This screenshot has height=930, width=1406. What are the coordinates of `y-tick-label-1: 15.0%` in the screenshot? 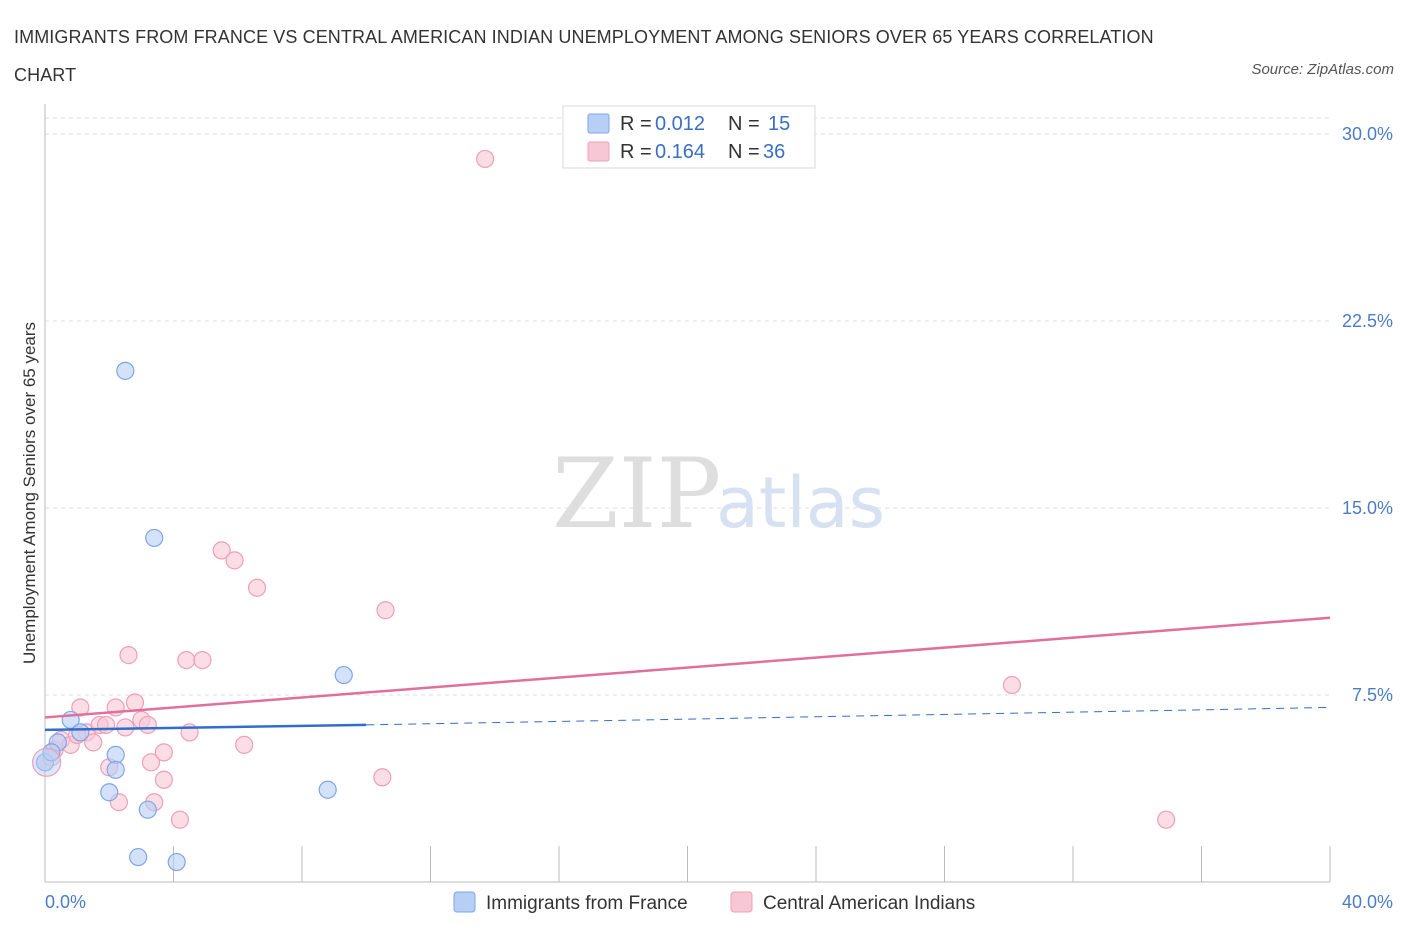 It's located at (1367, 508).